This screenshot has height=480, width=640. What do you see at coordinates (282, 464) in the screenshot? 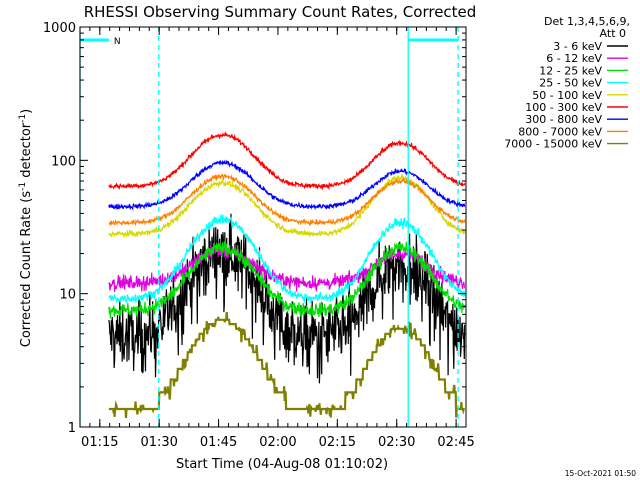
I see `x-axis-title: Start Time (04-Aug-08 01:10:02)` at bounding box center [282, 464].